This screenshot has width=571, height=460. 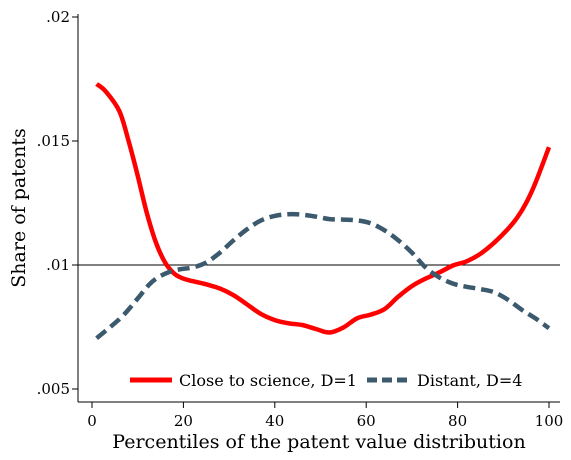 I want to click on y-tick-label: .005, so click(x=53, y=389).